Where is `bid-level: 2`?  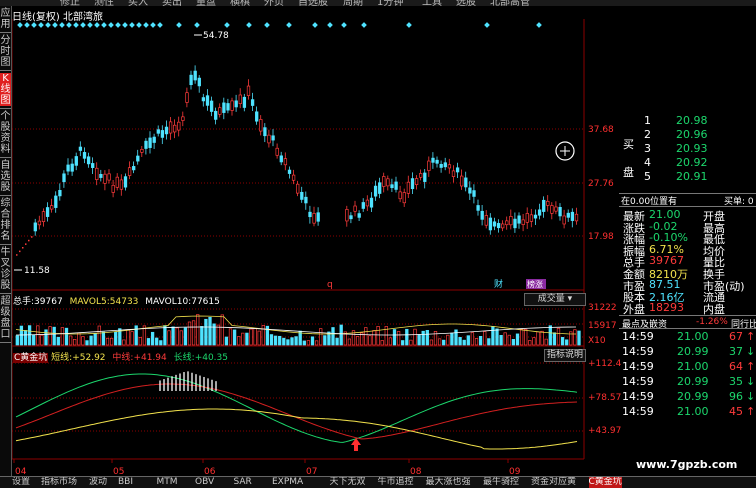 bid-level: 2 is located at coordinates (647, 134).